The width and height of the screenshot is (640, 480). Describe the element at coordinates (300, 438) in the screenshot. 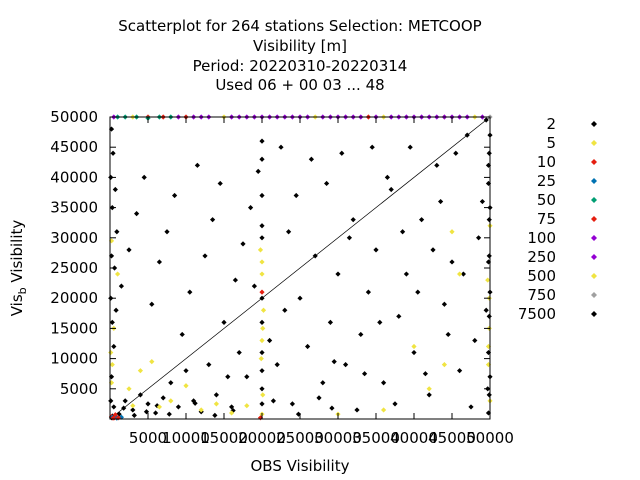

I see `x-tick-label: 25000` at that location.